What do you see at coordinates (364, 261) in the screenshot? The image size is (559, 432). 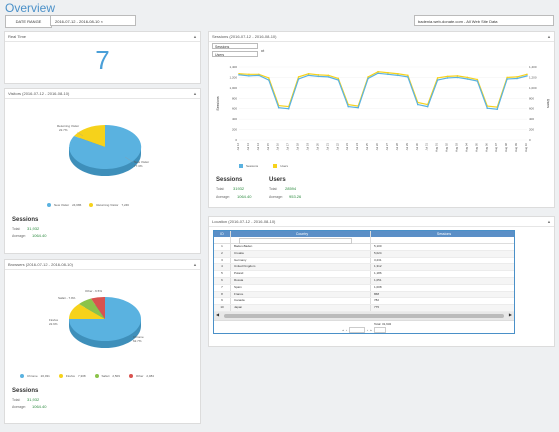 I see `table-row: 3 Germany 3,231` at bounding box center [364, 261].